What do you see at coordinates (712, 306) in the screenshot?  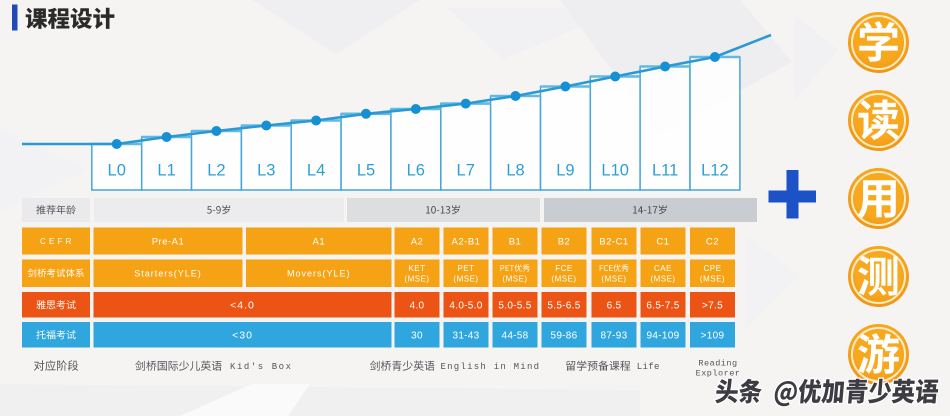 I see `svg-text: >7.5` at bounding box center [712, 306].